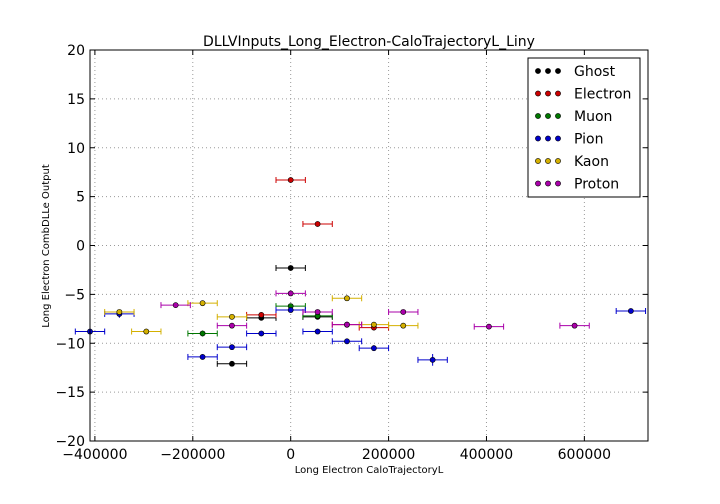 This screenshot has width=720, height=504. I want to click on series-proton, so click(375, 310).